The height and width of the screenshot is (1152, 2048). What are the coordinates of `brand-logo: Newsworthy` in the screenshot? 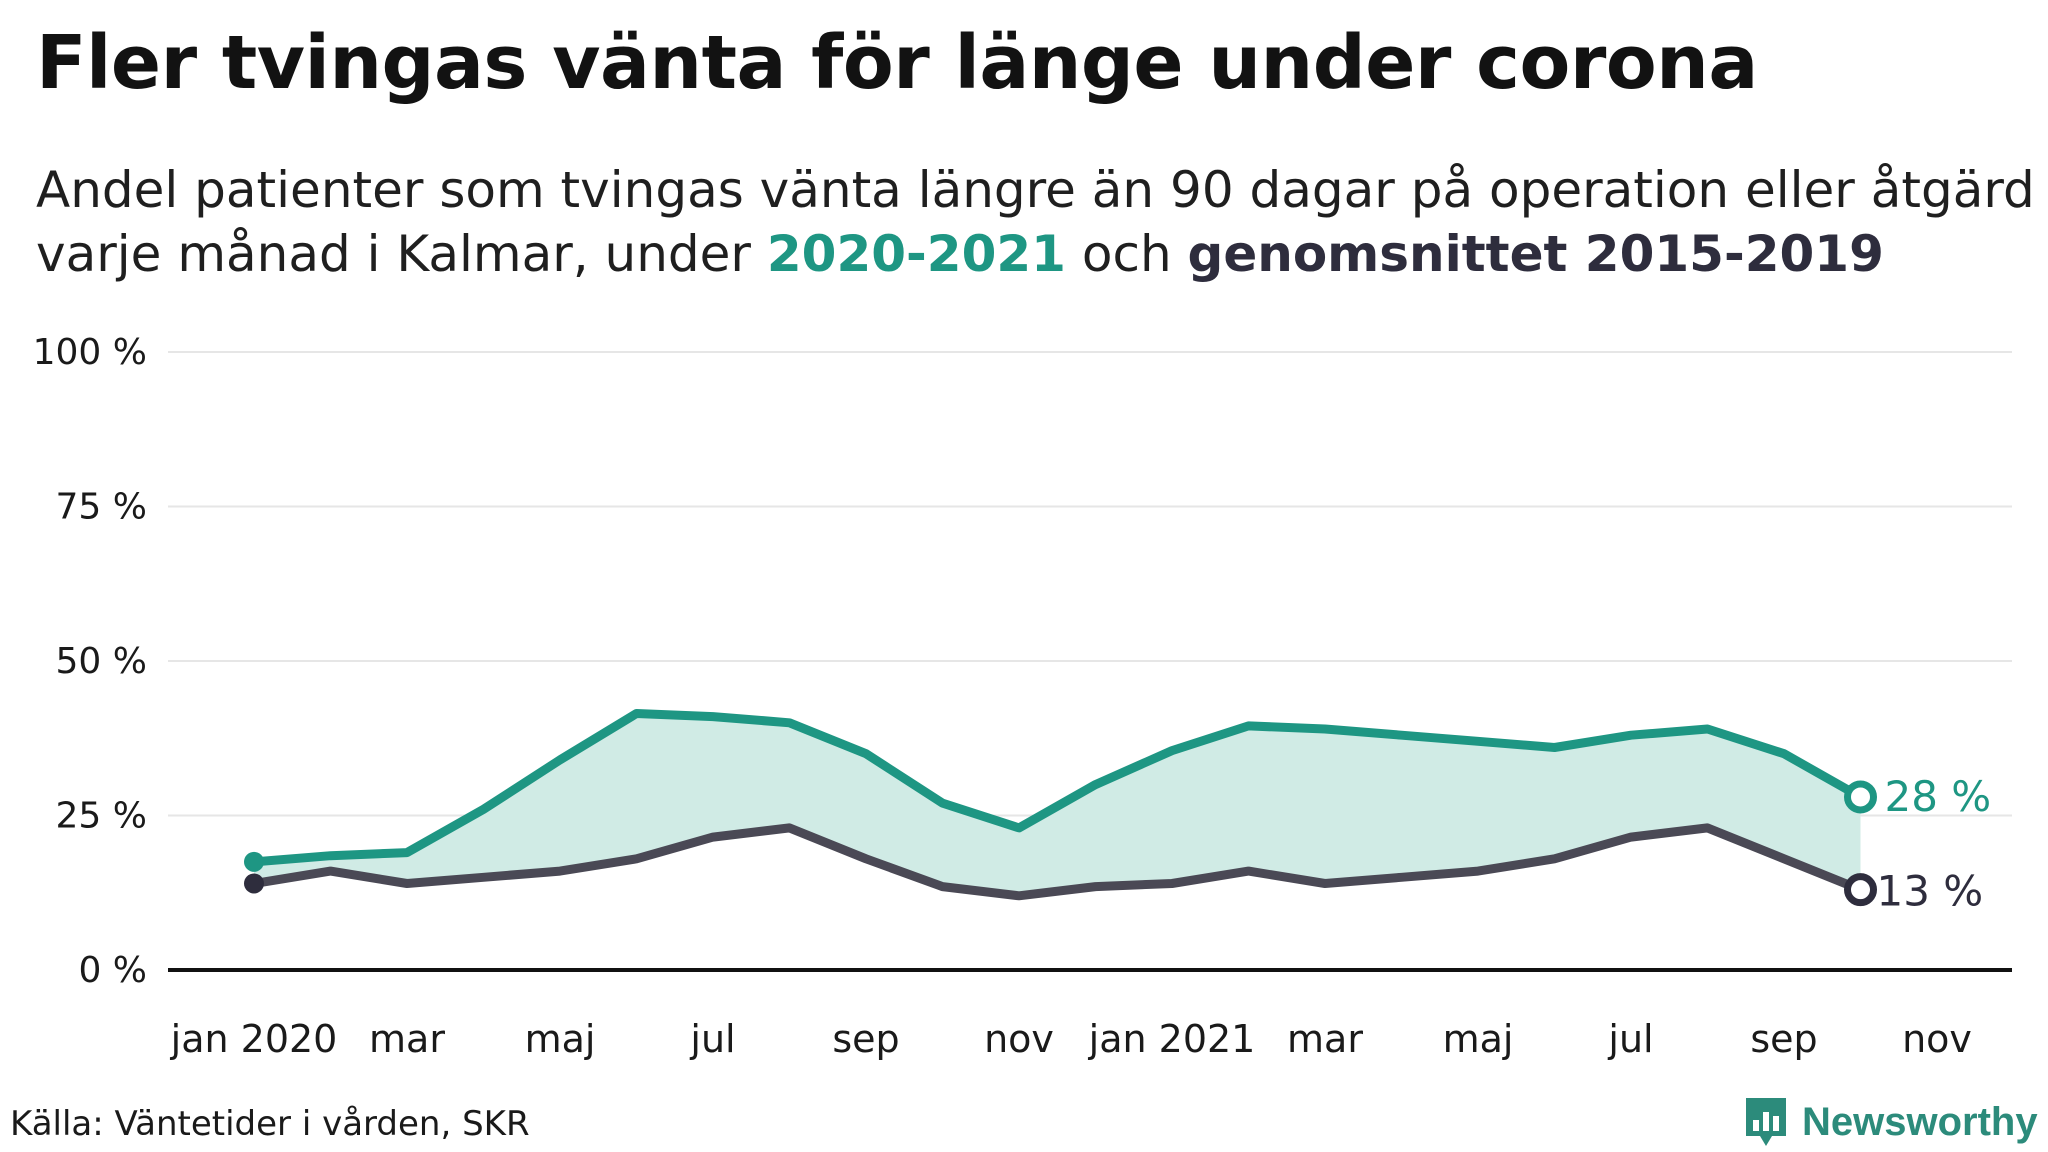 It's located at (1890, 1122).